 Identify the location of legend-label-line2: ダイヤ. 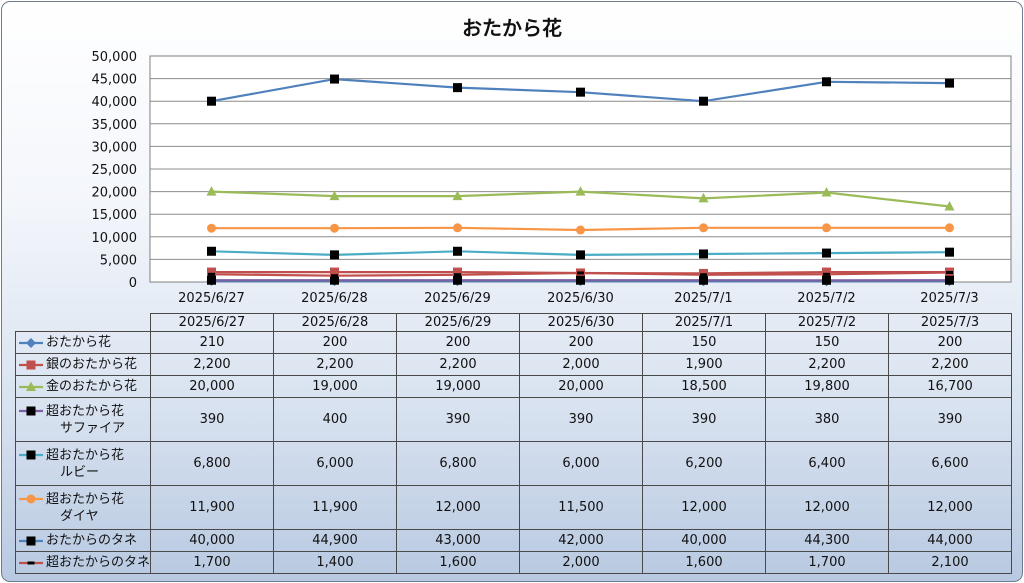
(79, 516).